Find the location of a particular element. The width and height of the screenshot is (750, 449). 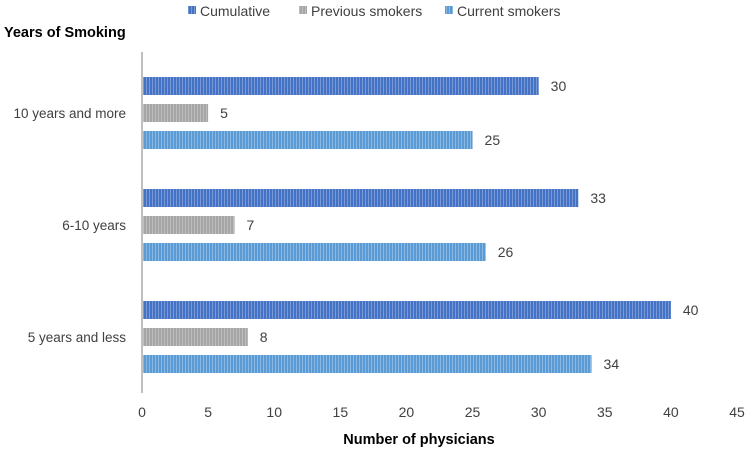

legend-label: Cumulative is located at coordinates (235, 11).